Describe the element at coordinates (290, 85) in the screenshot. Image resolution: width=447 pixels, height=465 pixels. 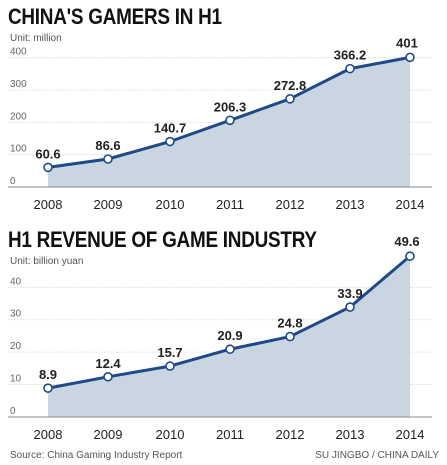
I see `data-label: 272.8` at that location.